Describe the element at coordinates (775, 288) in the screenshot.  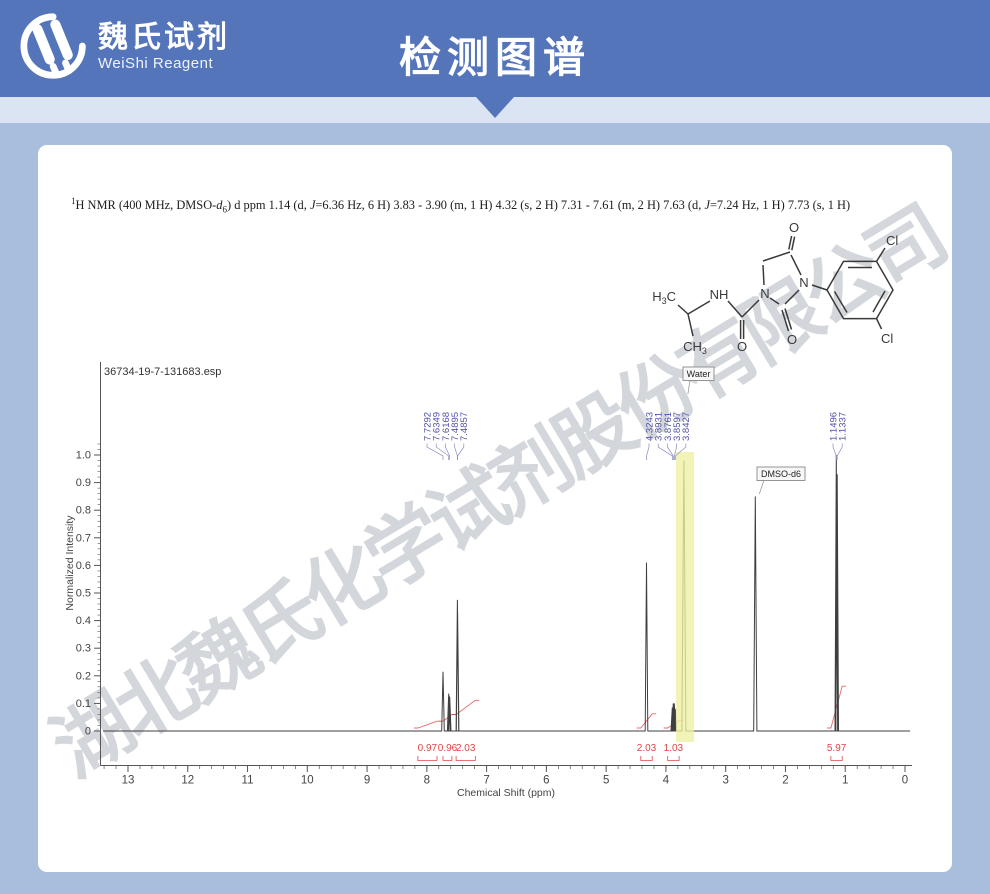
I see `molecule-structure: H3C CH3 NH O N O N O` at that location.